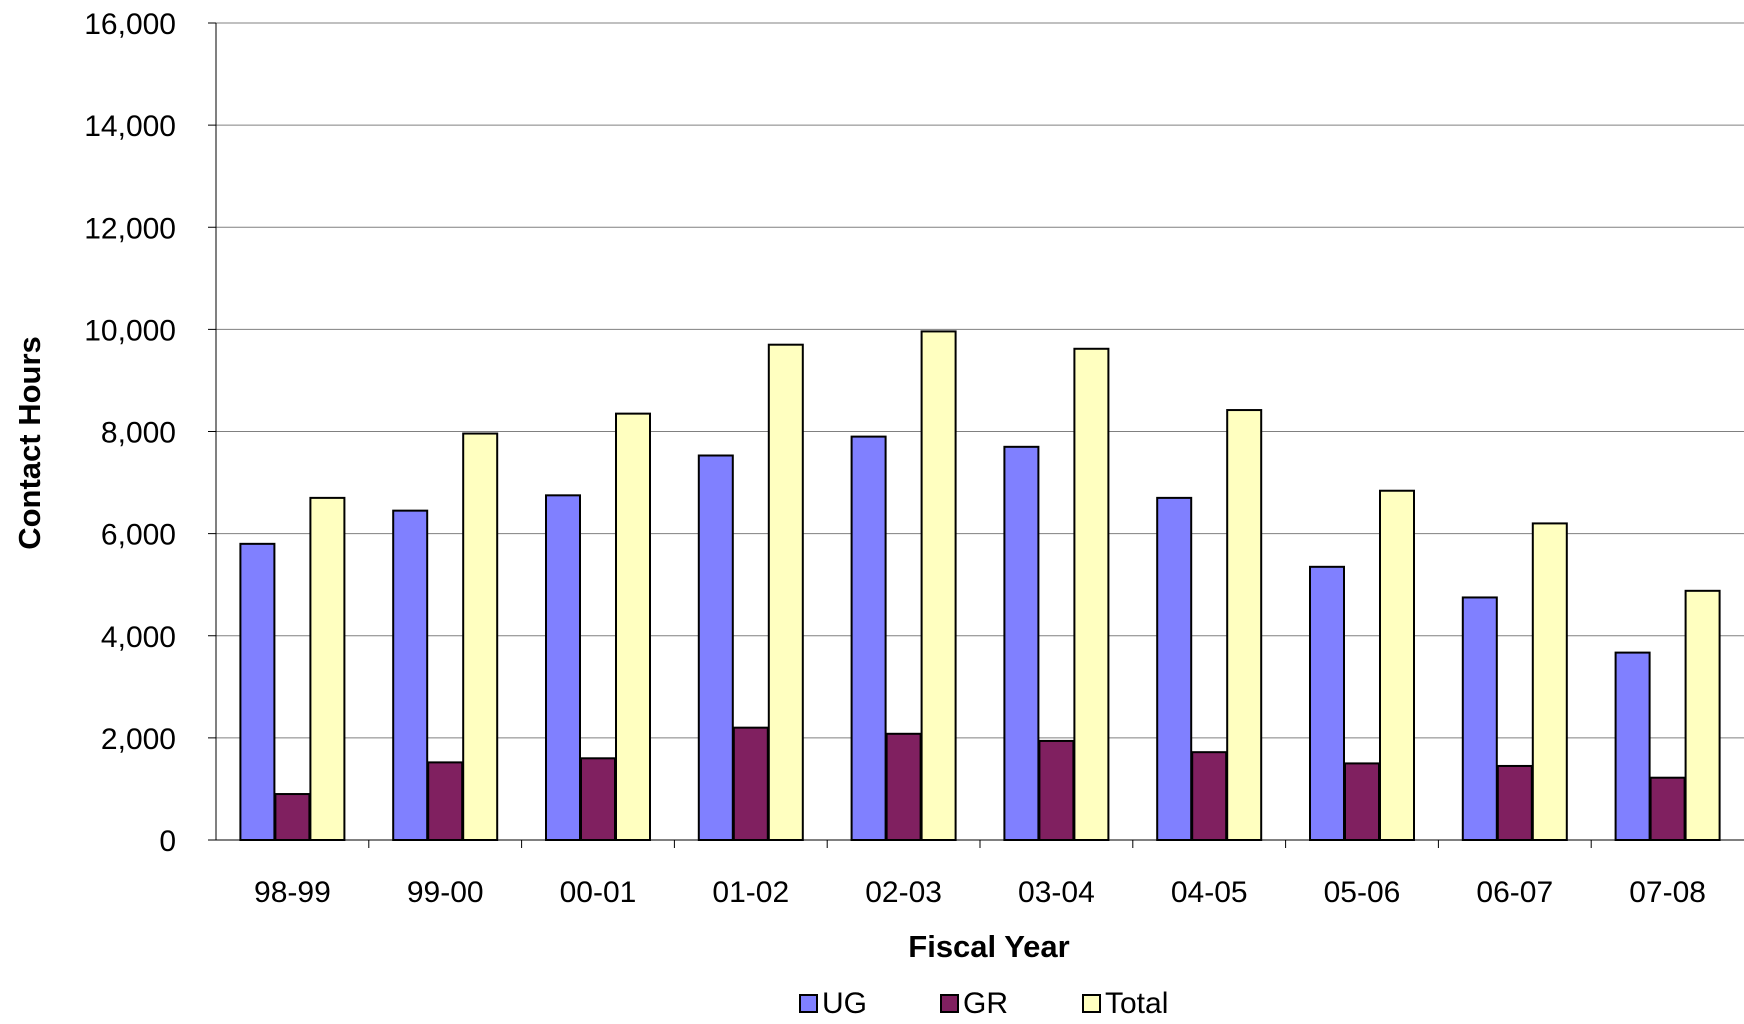  What do you see at coordinates (130, 228) in the screenshot?
I see `y-tick-label: 12,000` at bounding box center [130, 228].